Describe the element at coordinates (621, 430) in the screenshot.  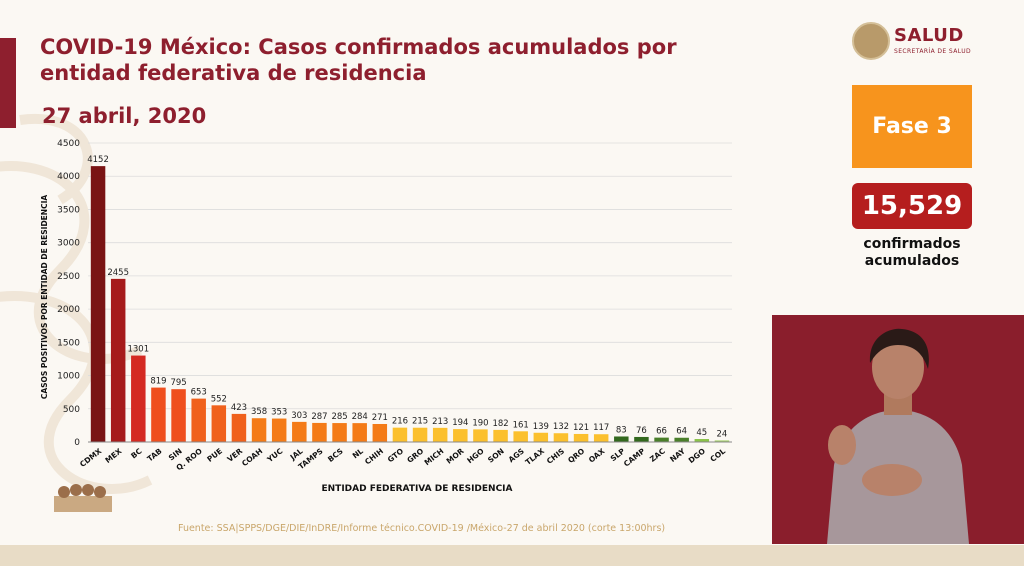
I see `value-label: 83` at that location.